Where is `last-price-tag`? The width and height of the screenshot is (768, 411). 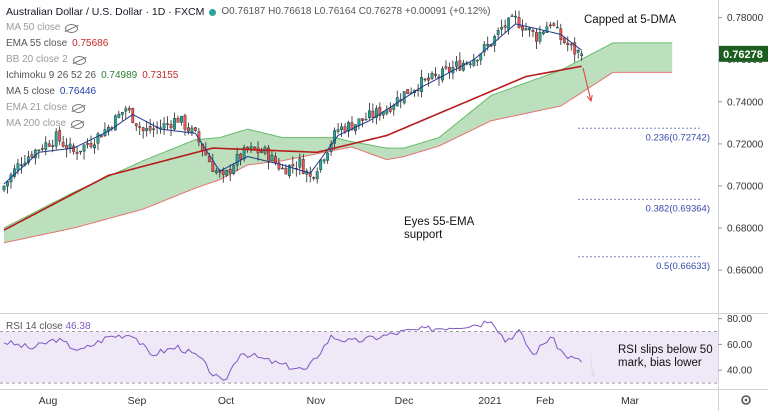
last-price-tag is located at coordinates (743, 53).